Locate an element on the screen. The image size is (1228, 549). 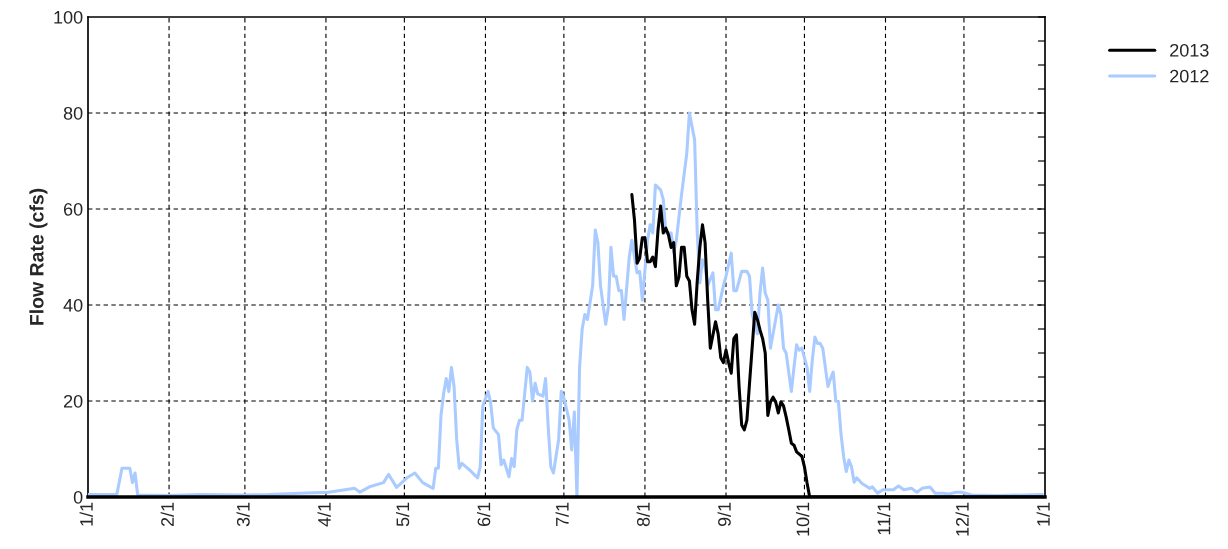
x-tick-label: 6/1 is located at coordinates (484, 514).